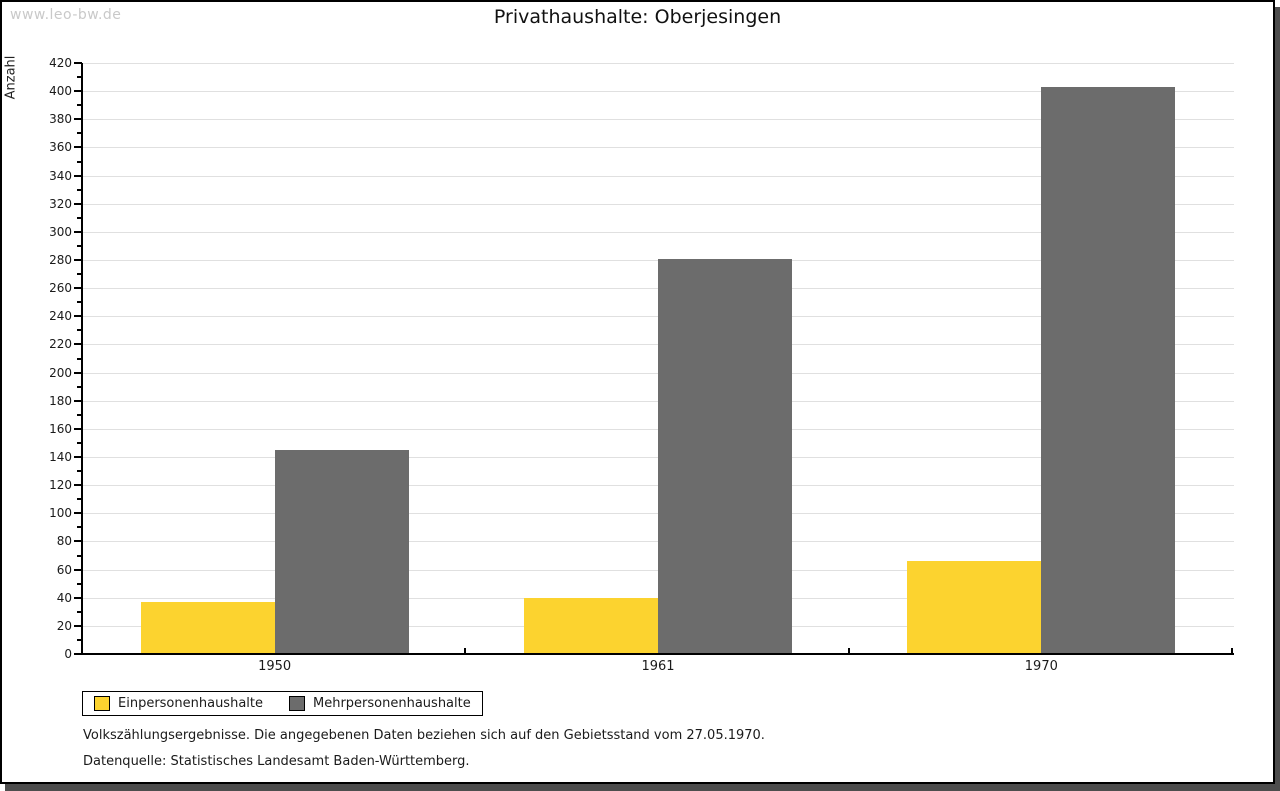 The height and width of the screenshot is (791, 1280). Describe the element at coordinates (658, 666) in the screenshot. I see `x-category-label-1961: 1961` at that location.